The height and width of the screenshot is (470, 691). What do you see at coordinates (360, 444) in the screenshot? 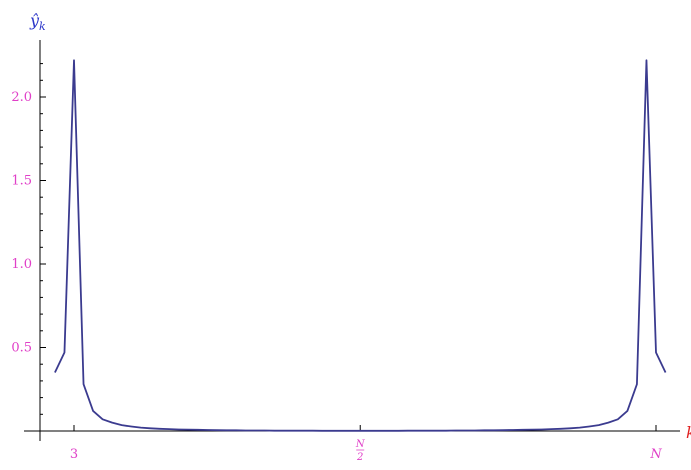
I see `x-tick-label-numerator: N` at bounding box center [360, 444].